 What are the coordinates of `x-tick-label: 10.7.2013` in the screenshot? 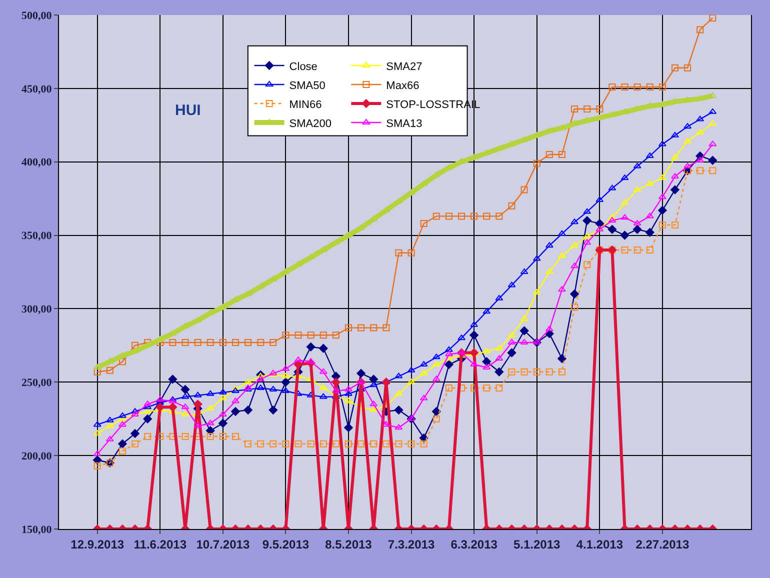 It's located at (223, 544).